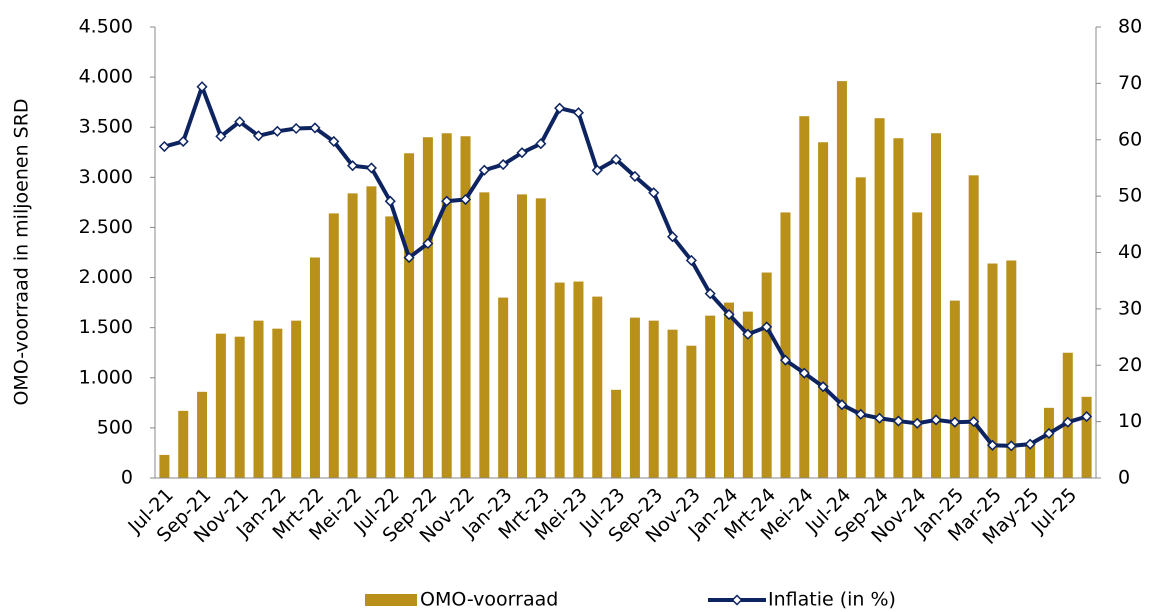  I want to click on legend-swatch, so click(391, 600).